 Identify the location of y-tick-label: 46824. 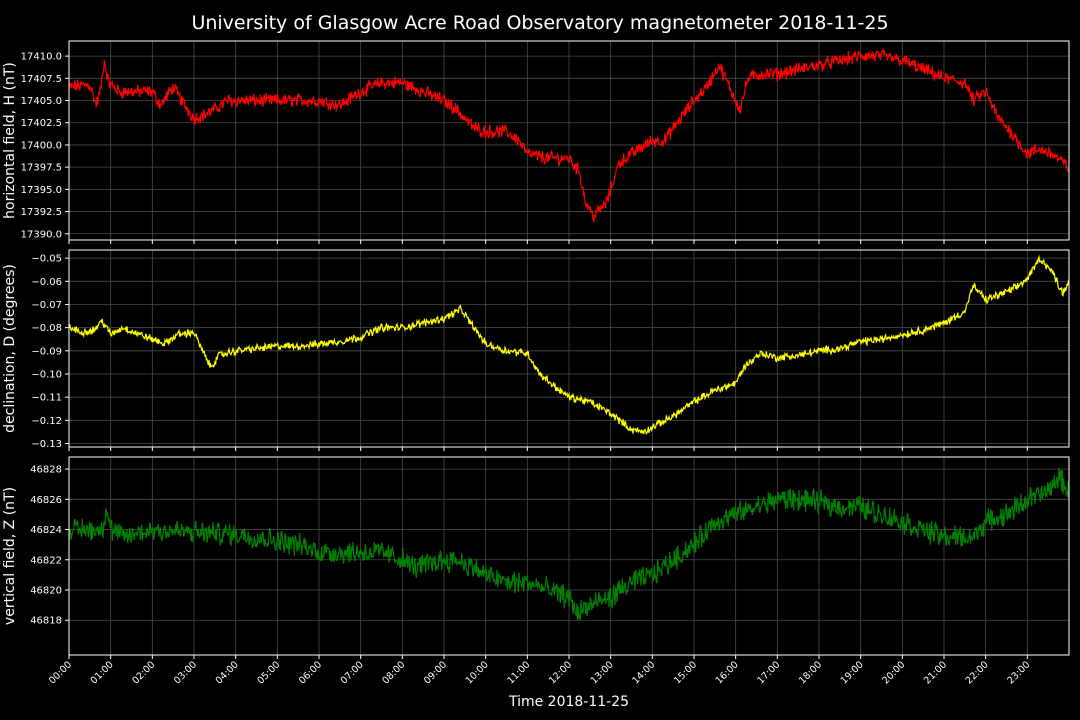
(46, 530).